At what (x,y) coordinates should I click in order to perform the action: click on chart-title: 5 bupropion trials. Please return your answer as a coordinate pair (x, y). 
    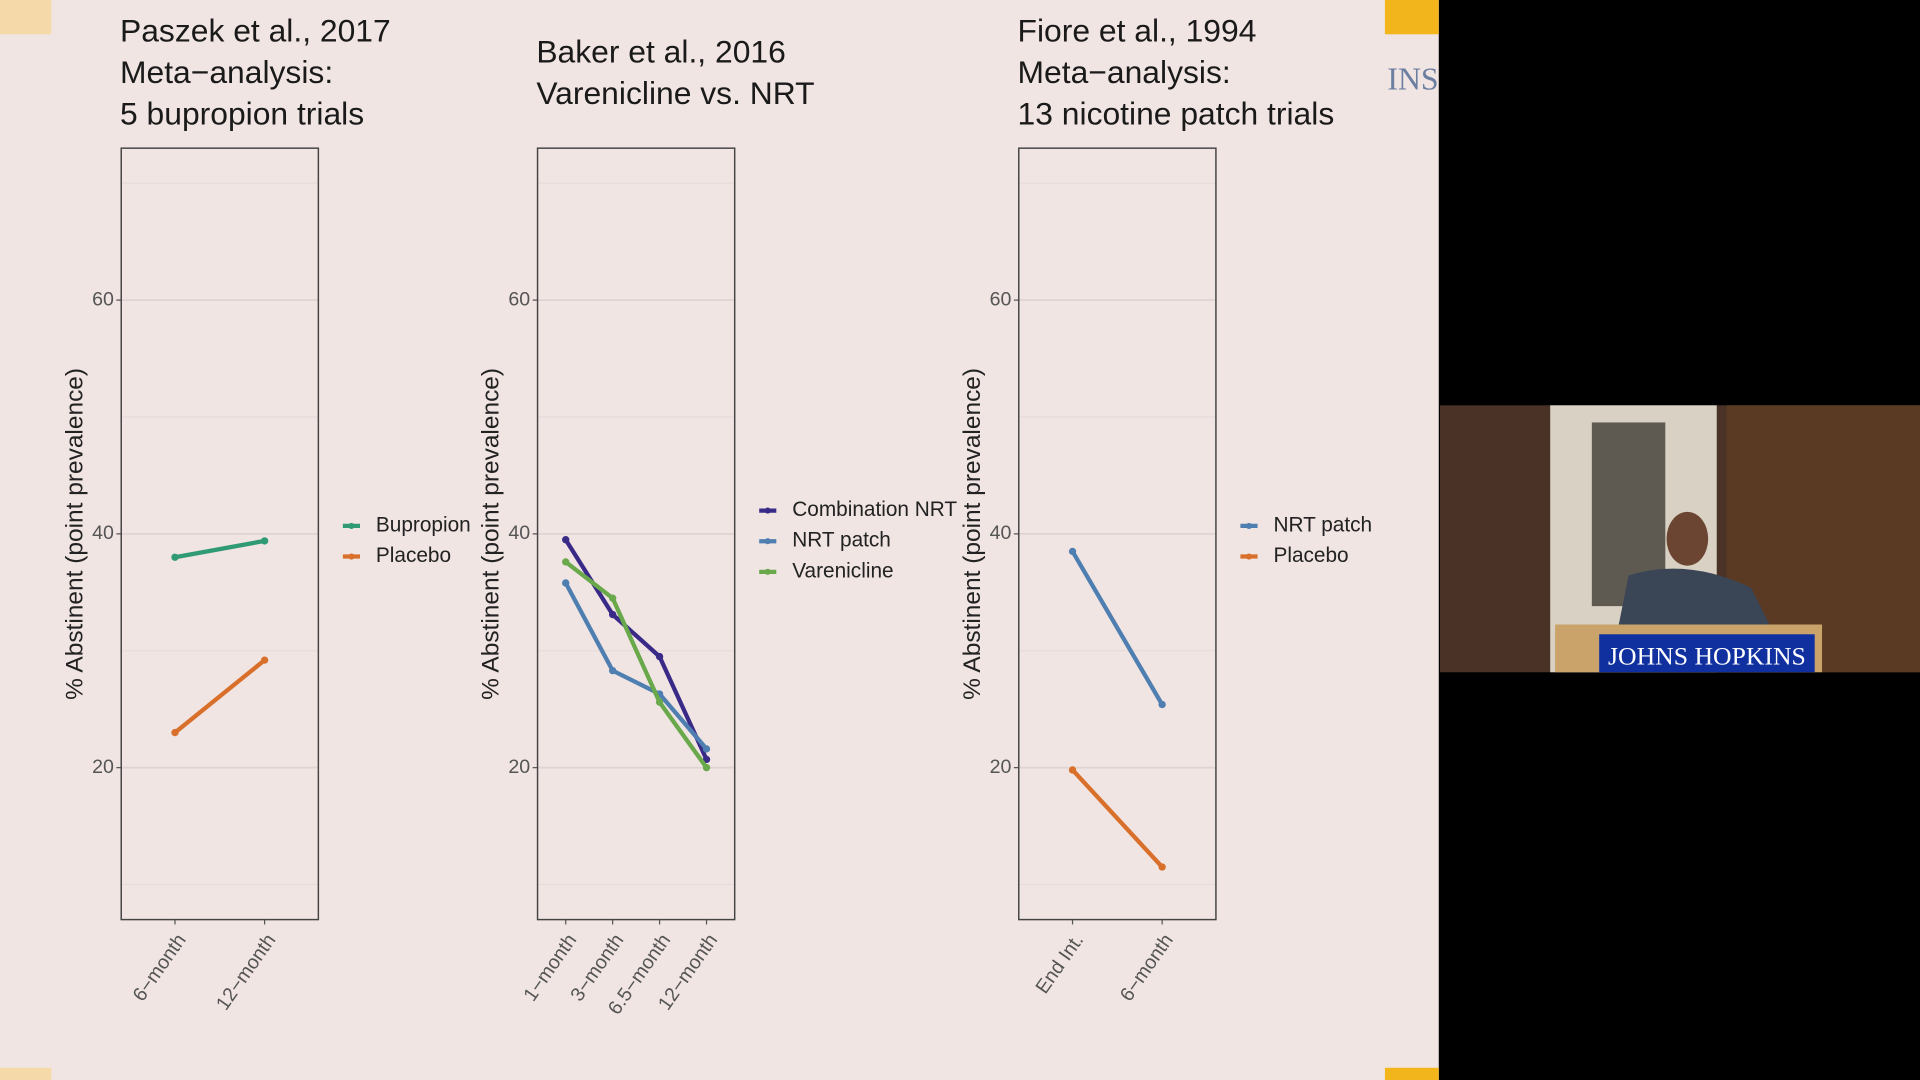
    Looking at the image, I should click on (242, 114).